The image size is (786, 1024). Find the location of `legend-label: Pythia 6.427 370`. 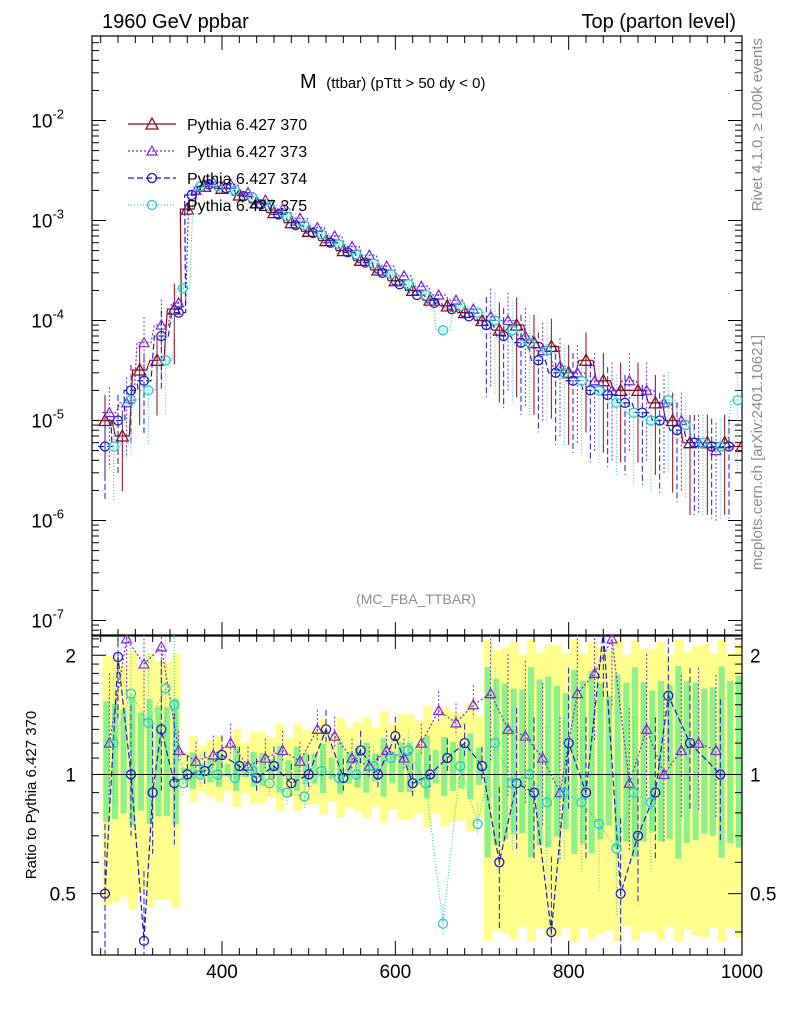

legend-label: Pythia 6.427 370 is located at coordinates (247, 125).